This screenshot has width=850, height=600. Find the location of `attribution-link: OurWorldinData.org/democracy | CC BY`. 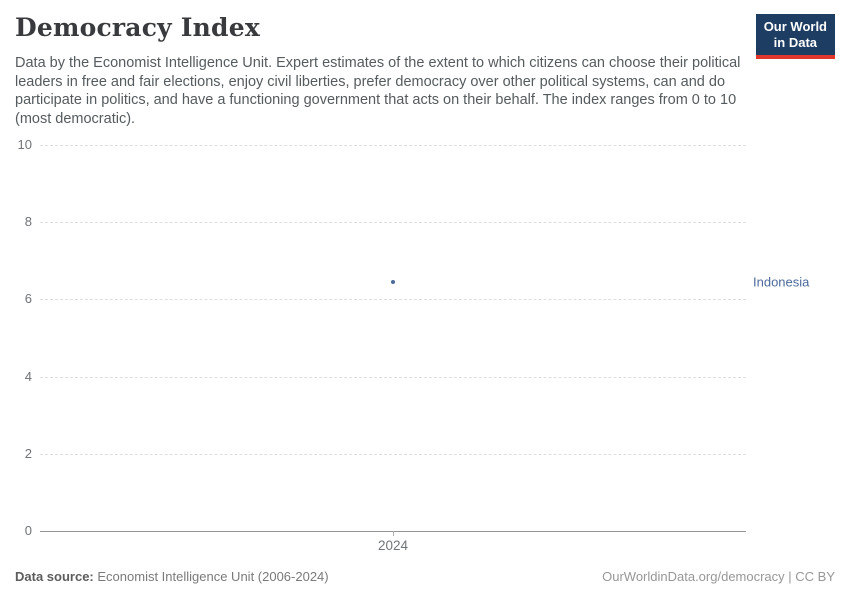

attribution-link: OurWorldinData.org/democracy | CC BY is located at coordinates (718, 576).